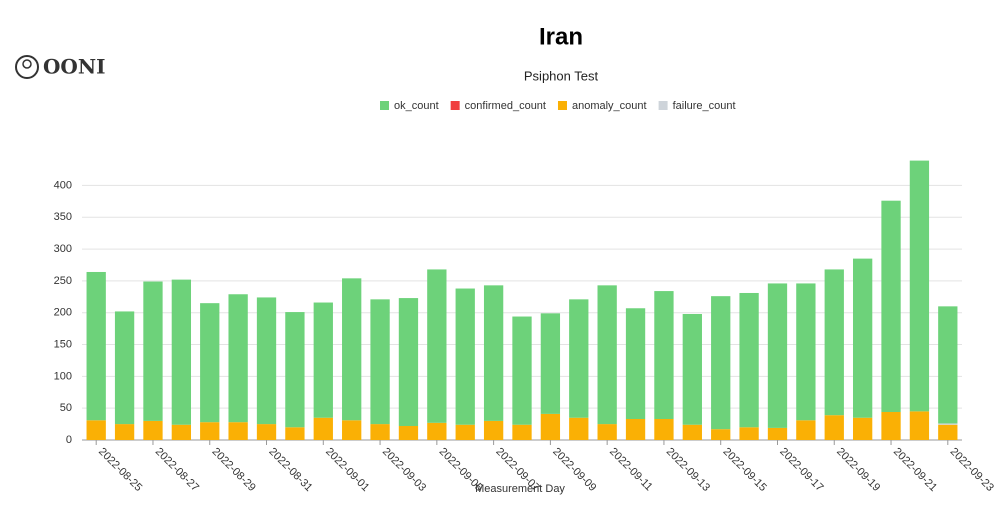  What do you see at coordinates (66, 408) in the screenshot?
I see `y-tick-label: 50` at bounding box center [66, 408].